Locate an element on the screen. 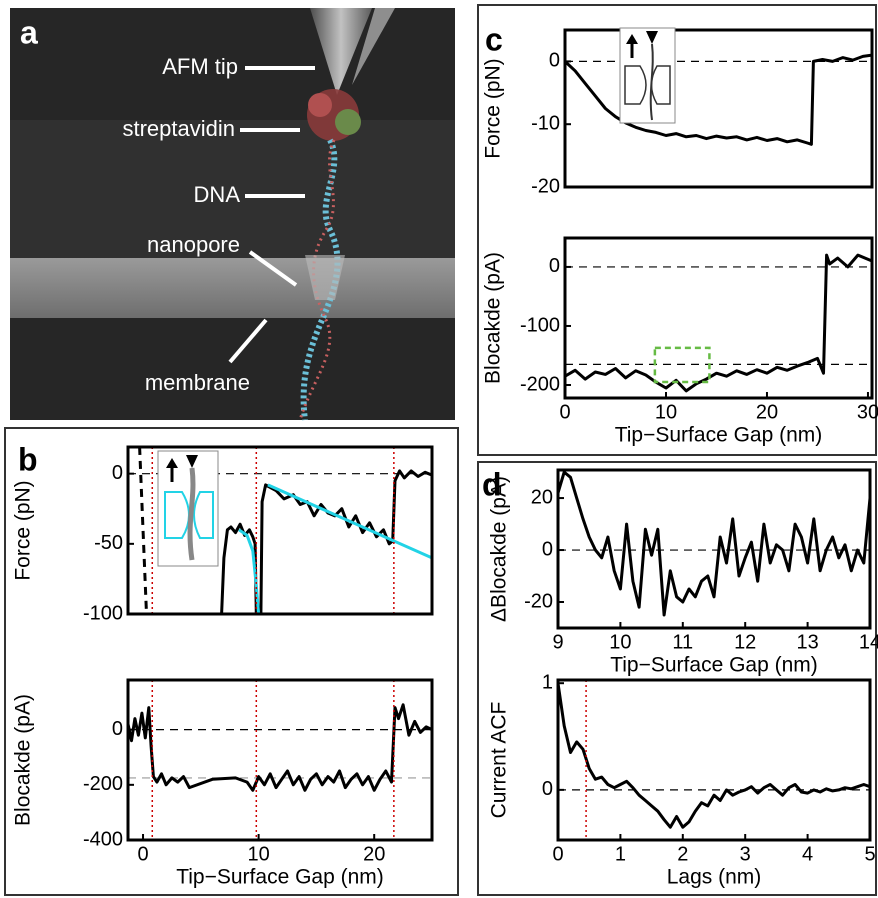  x-tick-label: 12 is located at coordinates (745, 642).